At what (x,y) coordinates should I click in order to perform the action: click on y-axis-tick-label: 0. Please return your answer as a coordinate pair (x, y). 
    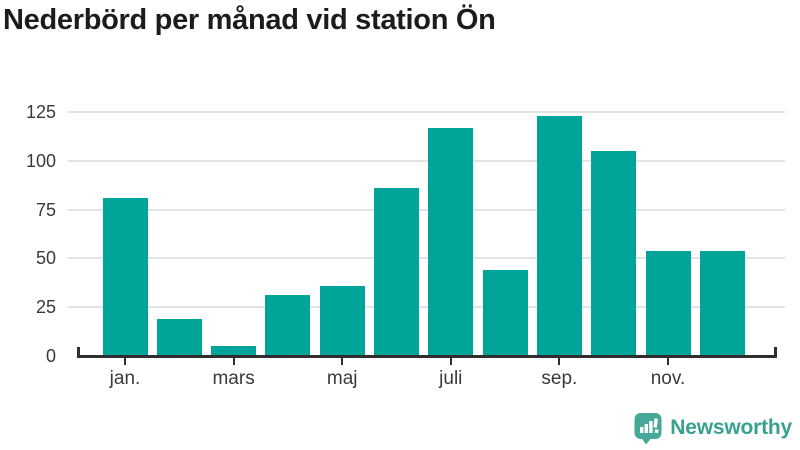
    Looking at the image, I should click on (50, 356).